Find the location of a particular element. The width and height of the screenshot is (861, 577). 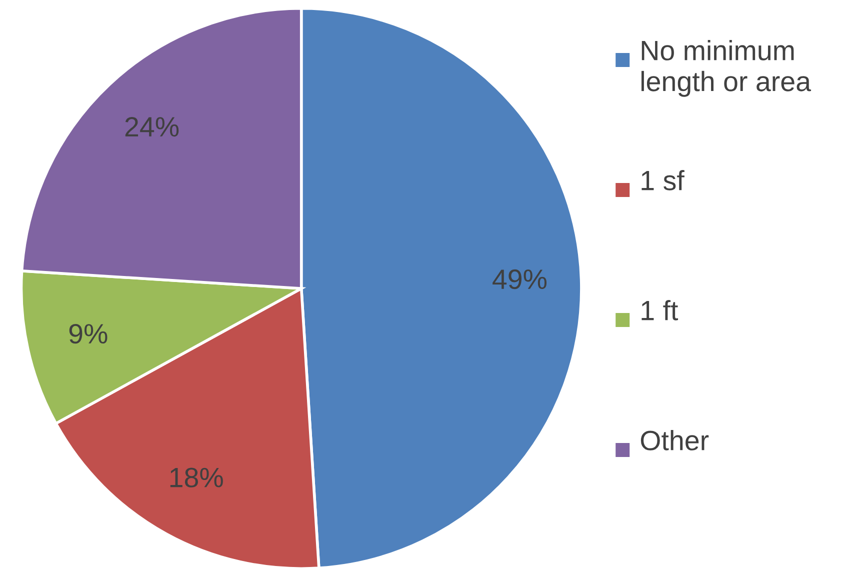

data-label: 24% is located at coordinates (152, 127).